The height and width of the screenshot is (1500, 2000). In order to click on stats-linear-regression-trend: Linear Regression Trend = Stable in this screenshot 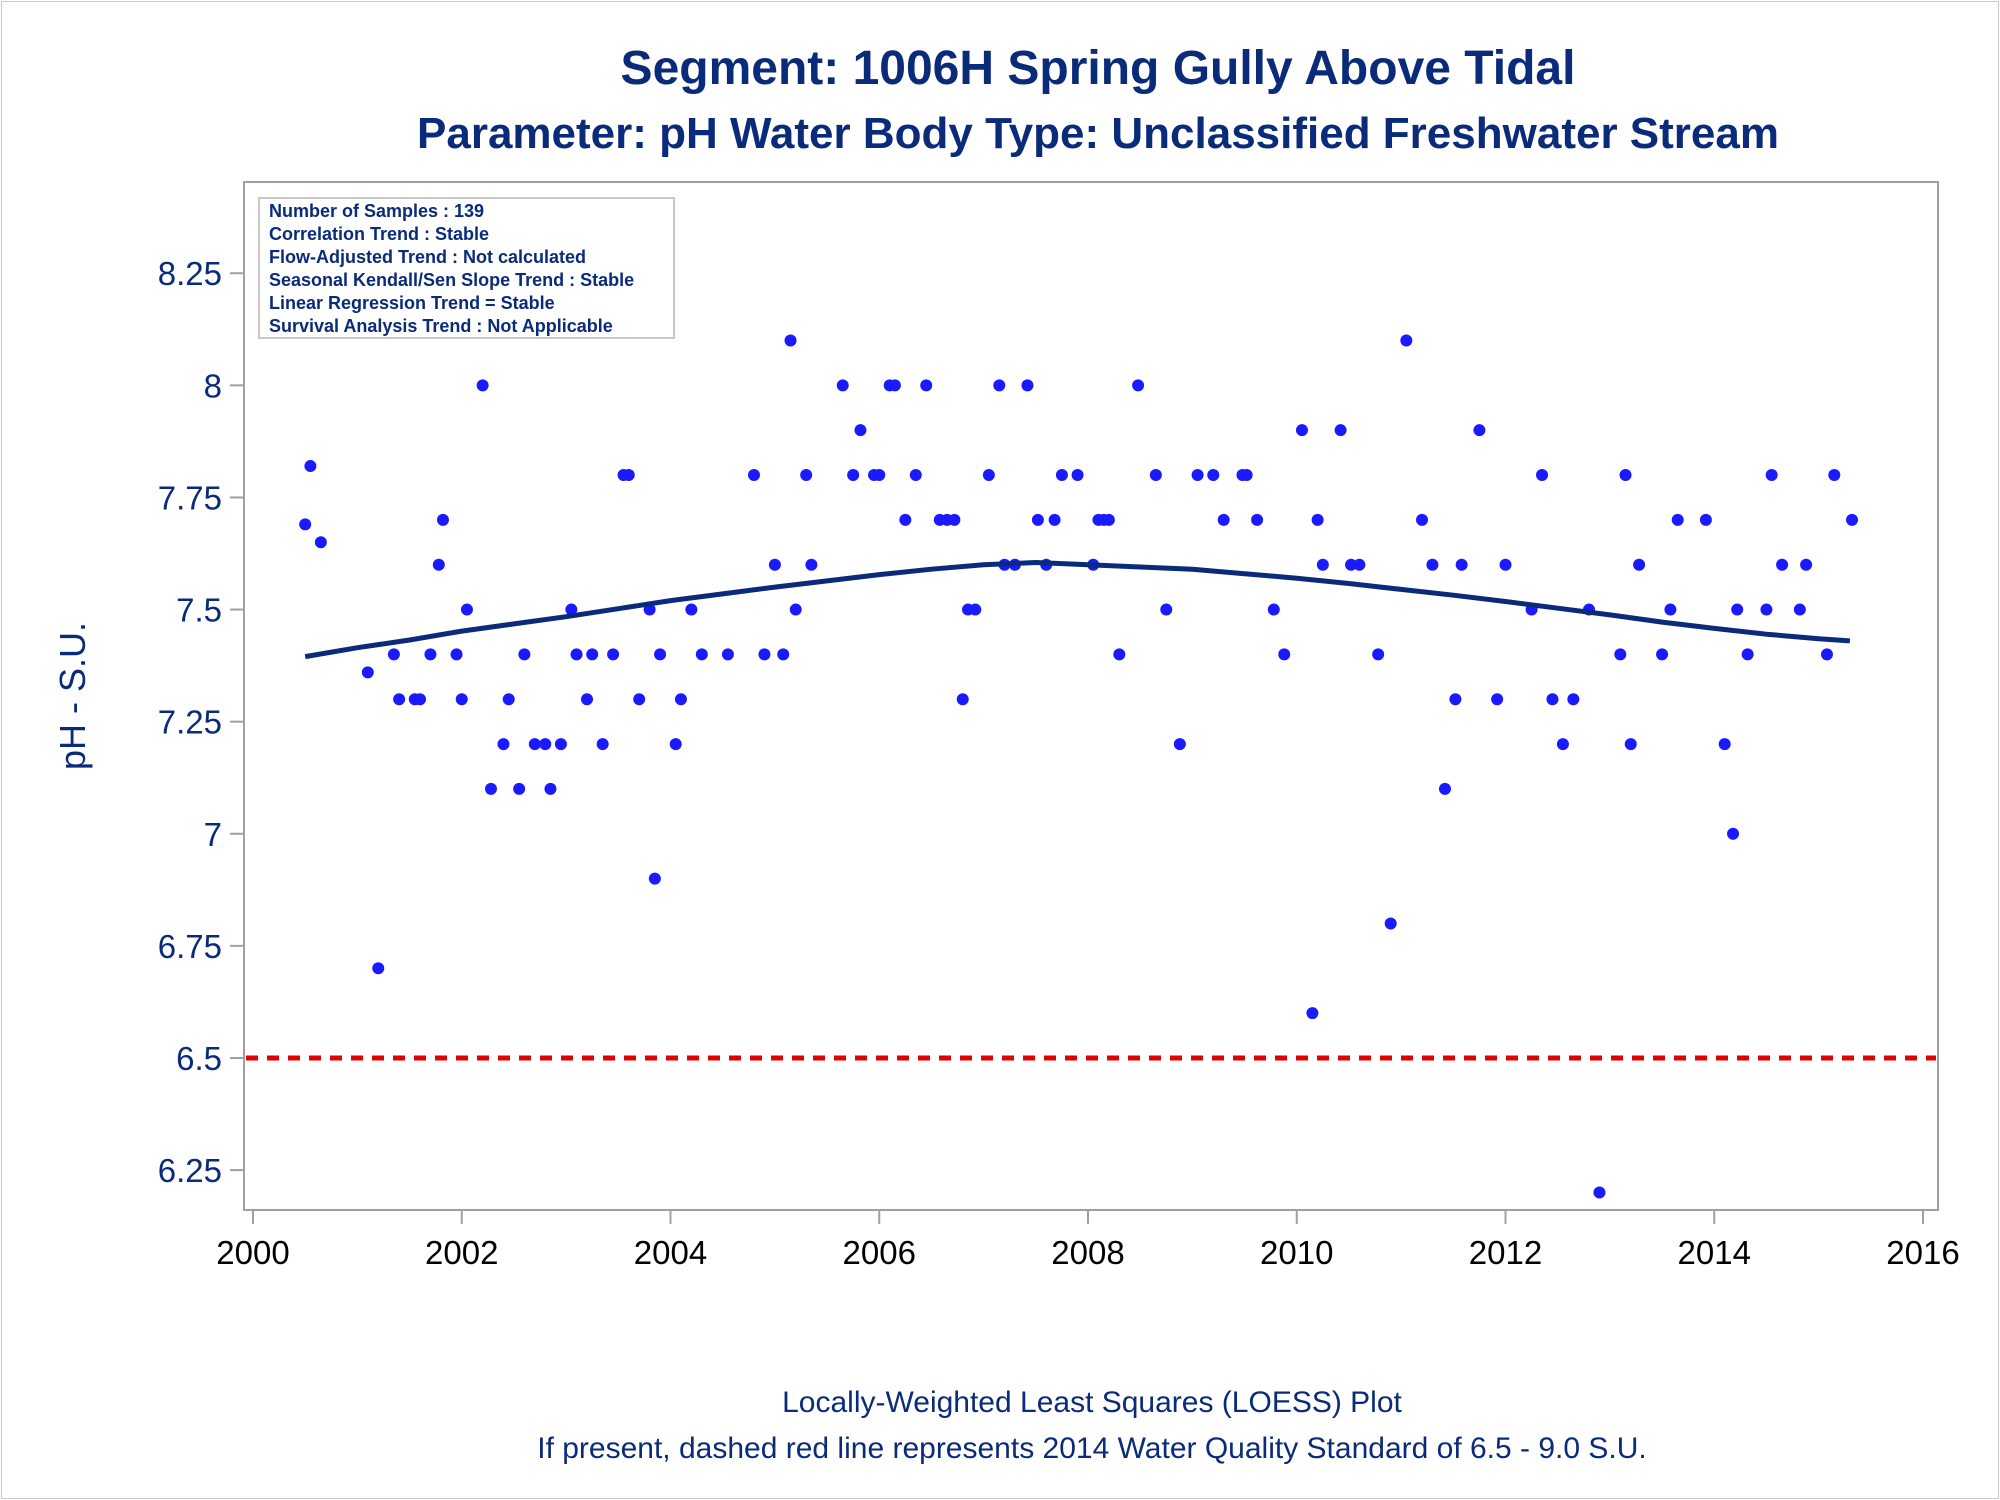, I will do `click(412, 303)`.